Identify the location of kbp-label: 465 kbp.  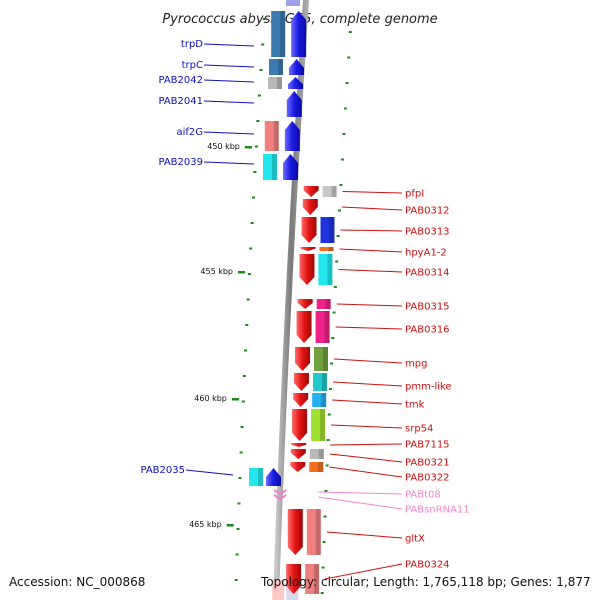
(205, 524).